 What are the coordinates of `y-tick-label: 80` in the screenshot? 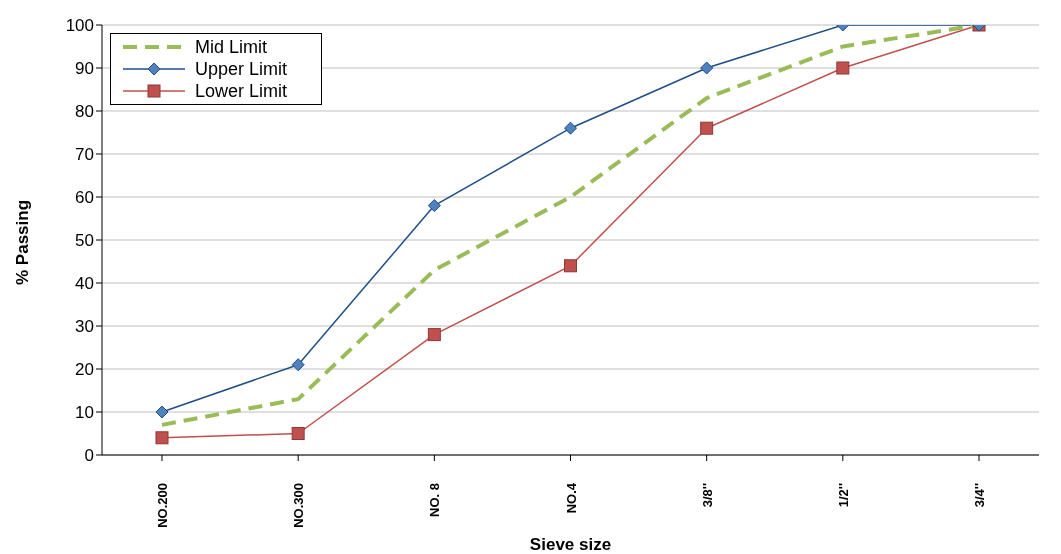 It's located at (84, 112).